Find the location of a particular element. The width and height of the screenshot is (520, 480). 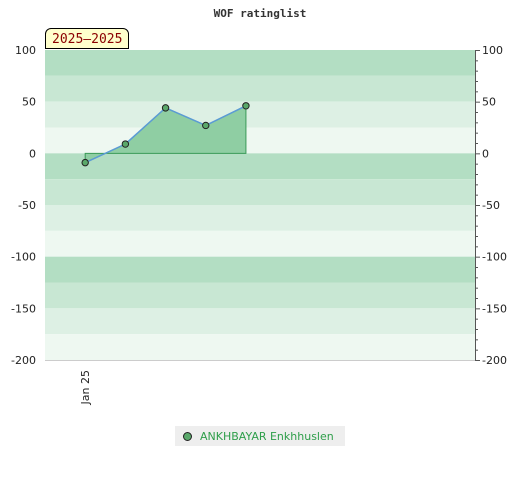

x-tick-label: Jan 25 is located at coordinates (85, 387).